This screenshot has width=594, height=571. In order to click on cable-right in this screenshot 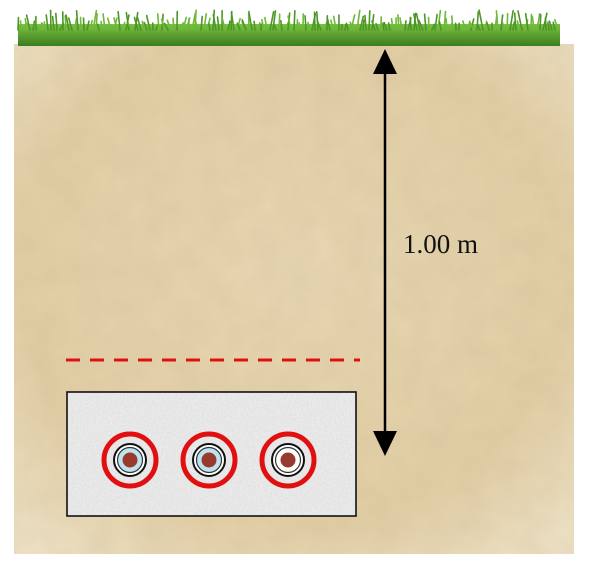, I will do `click(288, 460)`.